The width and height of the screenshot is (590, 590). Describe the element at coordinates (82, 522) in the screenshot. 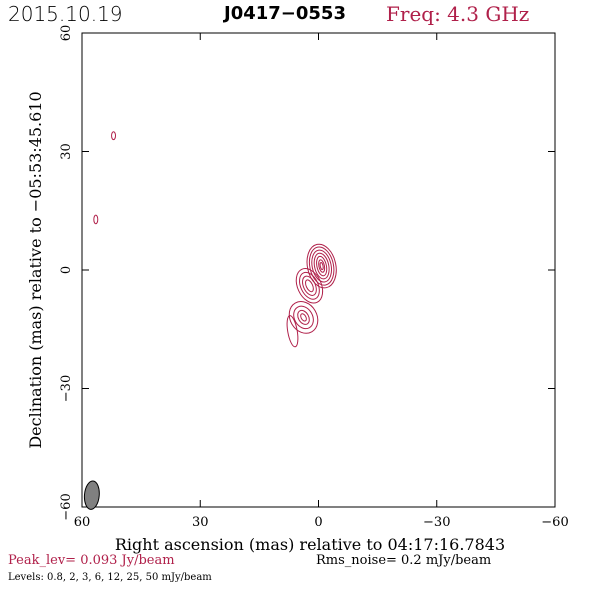

I see `x-tick-label: 60` at that location.